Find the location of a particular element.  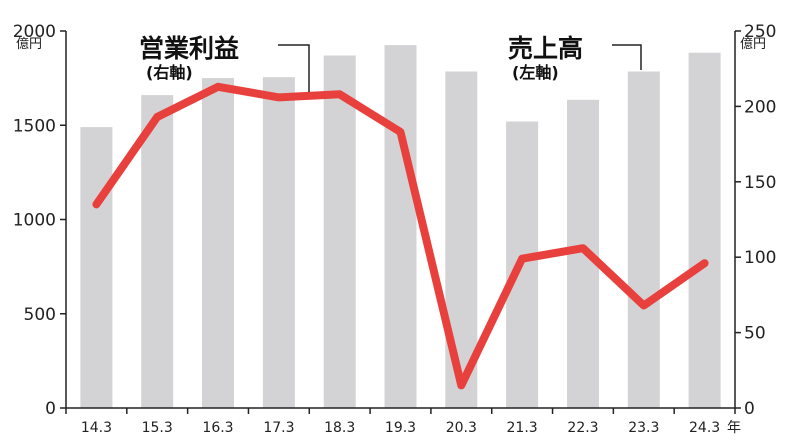

right-axis-tick-label: 150 is located at coordinates (760, 183).